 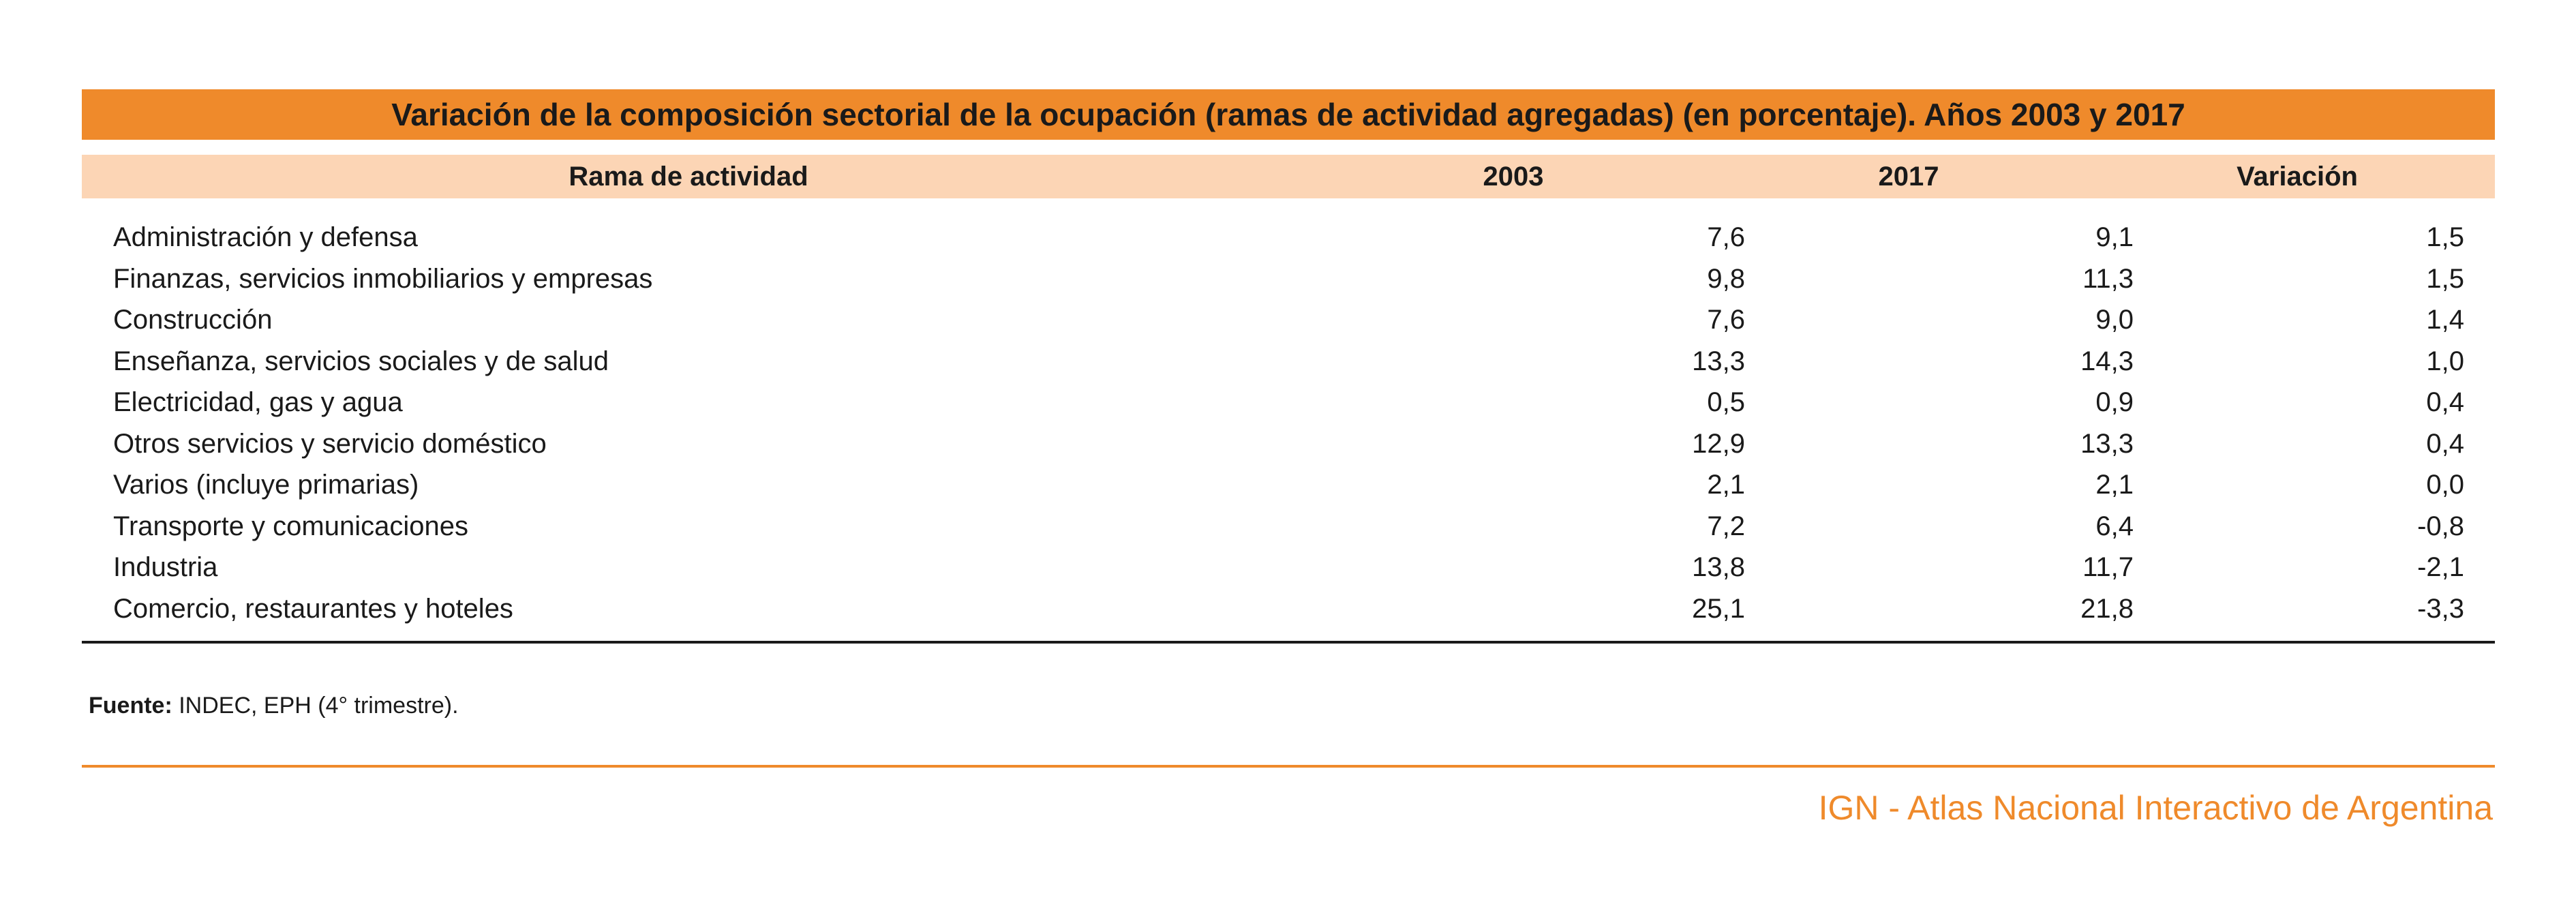 What do you see at coordinates (315, 706) in the screenshot?
I see `source-text: INDEC, EPH (4° trimestre).` at bounding box center [315, 706].